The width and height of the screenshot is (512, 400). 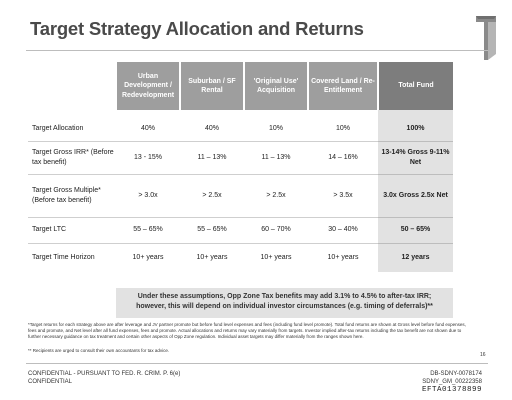 I want to click on header-urban: Urban Development / Redevelopment, so click(x=147, y=86).